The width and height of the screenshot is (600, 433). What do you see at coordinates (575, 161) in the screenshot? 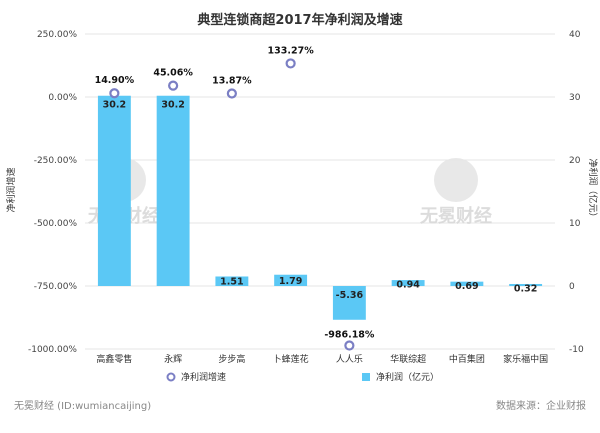
I see `right-tick-label: 20` at bounding box center [575, 161].